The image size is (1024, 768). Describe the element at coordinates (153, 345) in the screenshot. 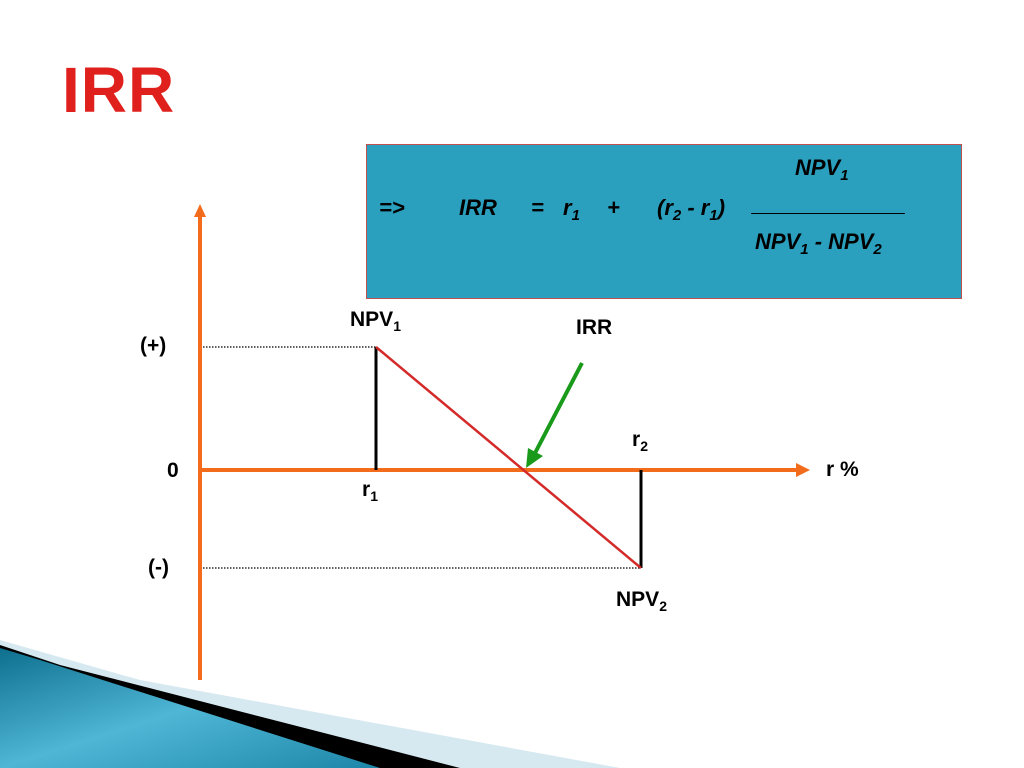

I see `positive-label: (+)` at that location.